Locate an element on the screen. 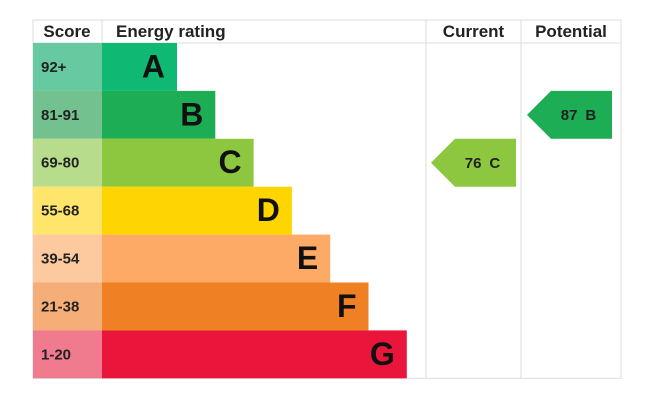  score-label: 55-68 is located at coordinates (60, 211).